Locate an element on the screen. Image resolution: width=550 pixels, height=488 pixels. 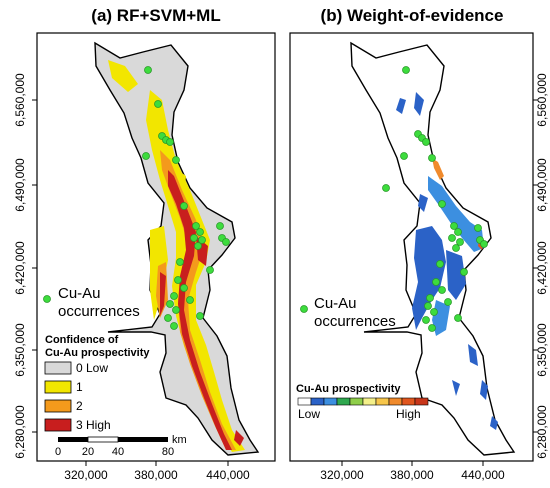
panel-a-title: (a) RF+SVM+ML is located at coordinates (155, 15).